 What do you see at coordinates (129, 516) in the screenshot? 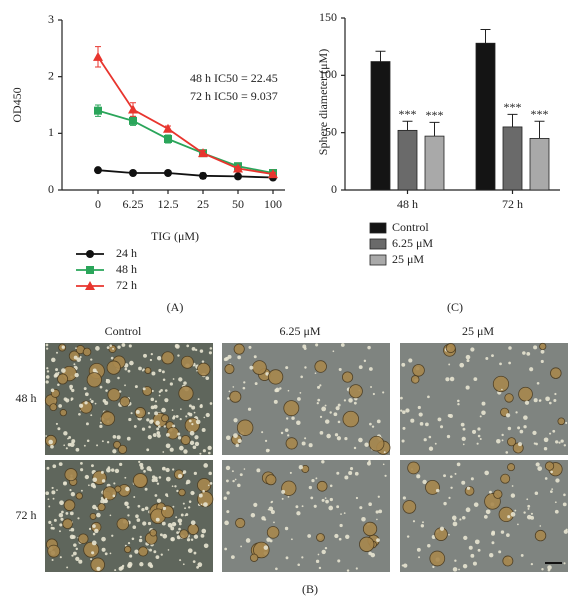
I see `micrograph` at bounding box center [129, 516].